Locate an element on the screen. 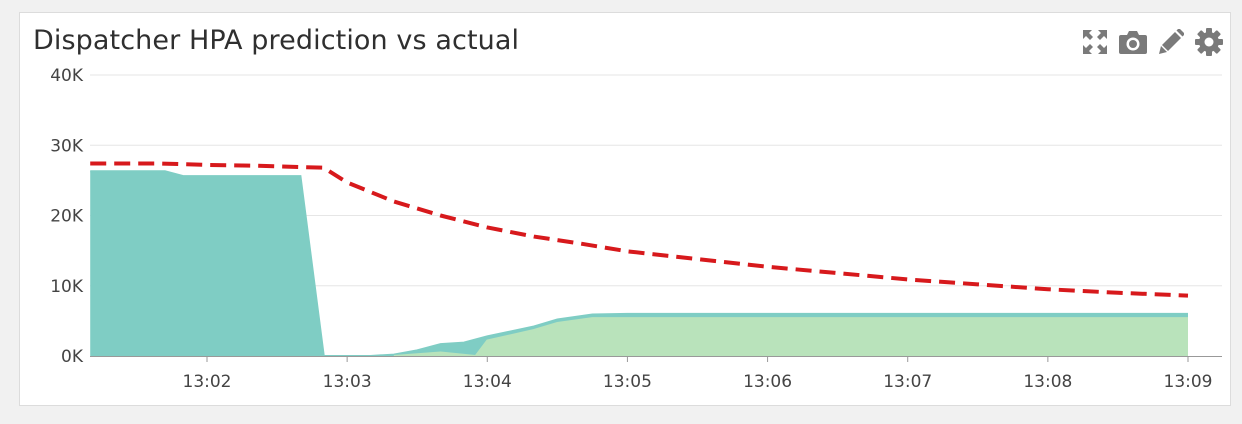  x-tick-label: 13:05 is located at coordinates (627, 382).